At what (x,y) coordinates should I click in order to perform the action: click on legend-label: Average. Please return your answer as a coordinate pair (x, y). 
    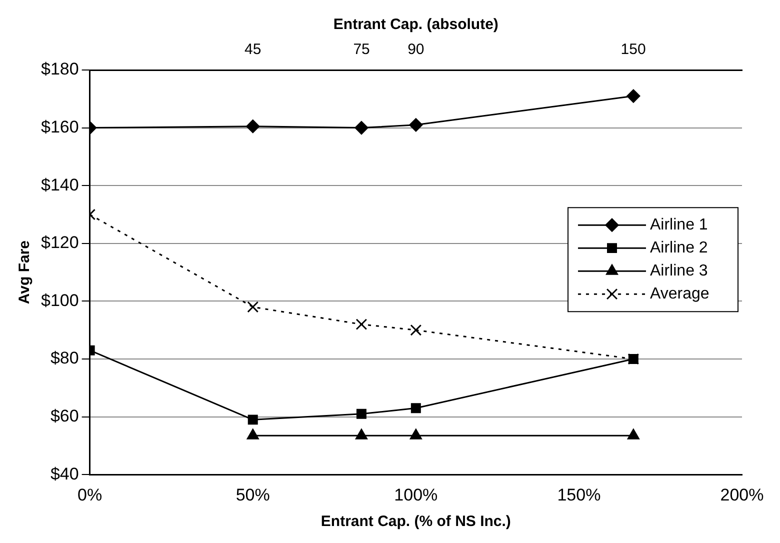
    Looking at the image, I should click on (680, 293).